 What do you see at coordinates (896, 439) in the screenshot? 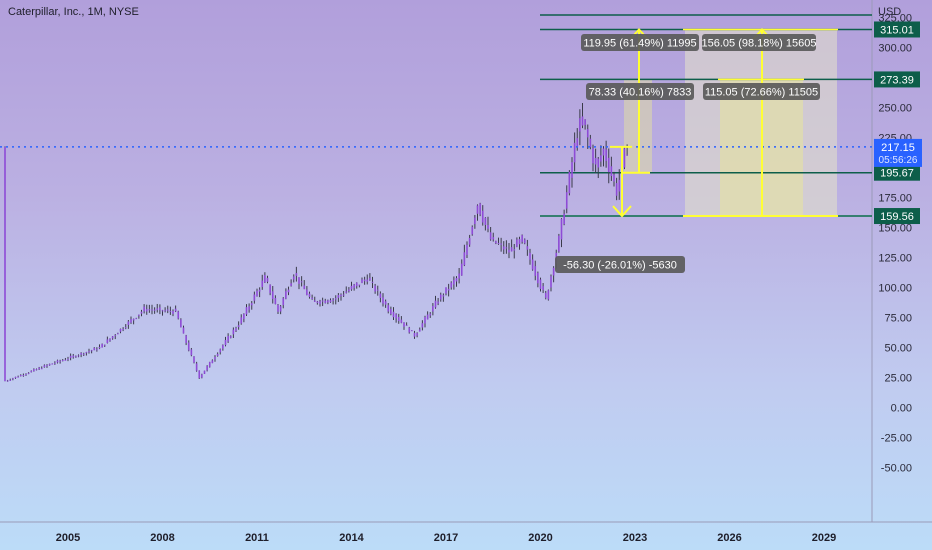
I see `y-tick-label: -25.00` at bounding box center [896, 439].